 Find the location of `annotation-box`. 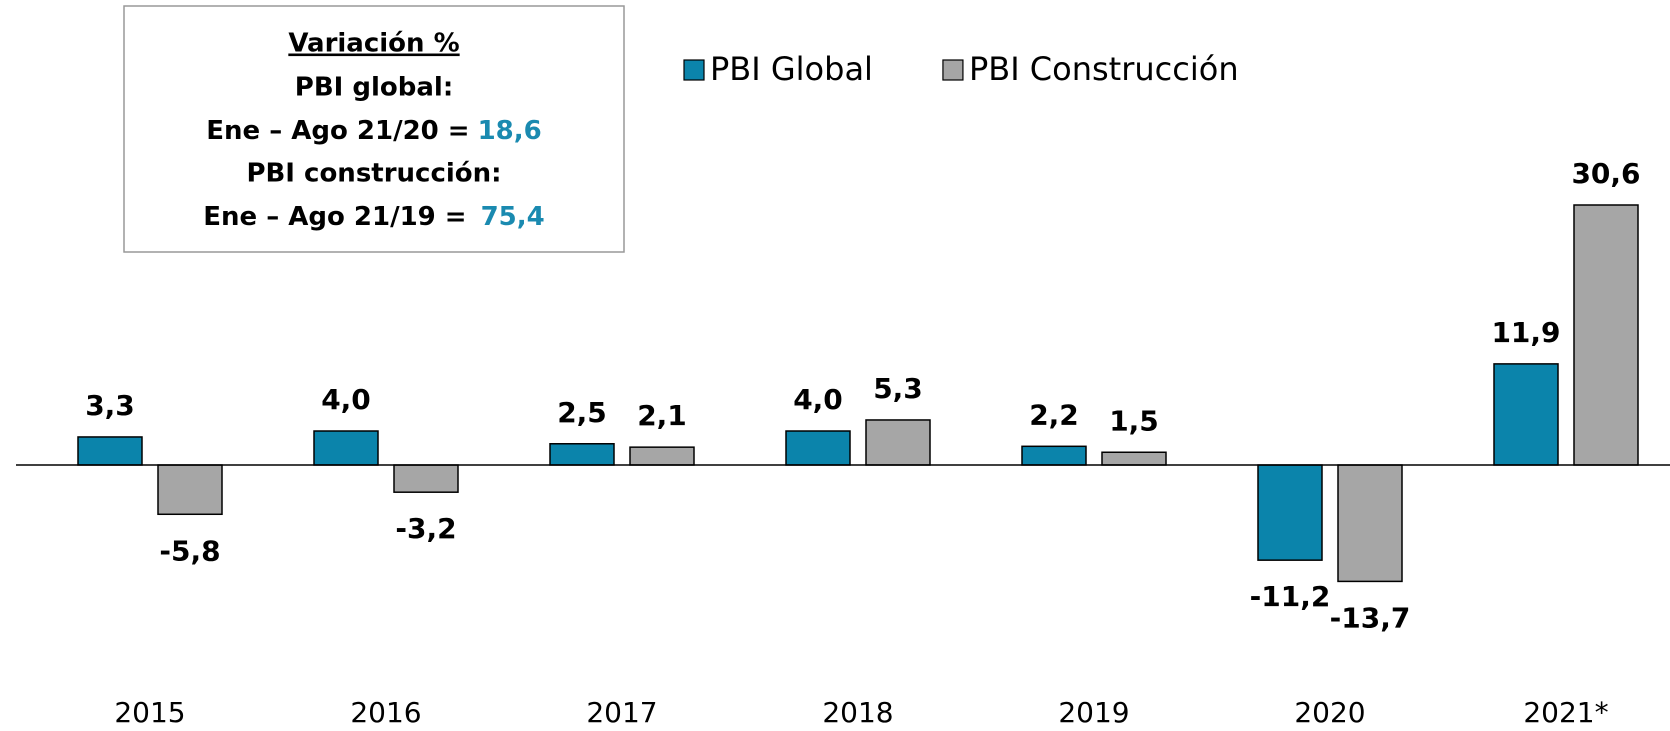

annotation-box is located at coordinates (374, 129).